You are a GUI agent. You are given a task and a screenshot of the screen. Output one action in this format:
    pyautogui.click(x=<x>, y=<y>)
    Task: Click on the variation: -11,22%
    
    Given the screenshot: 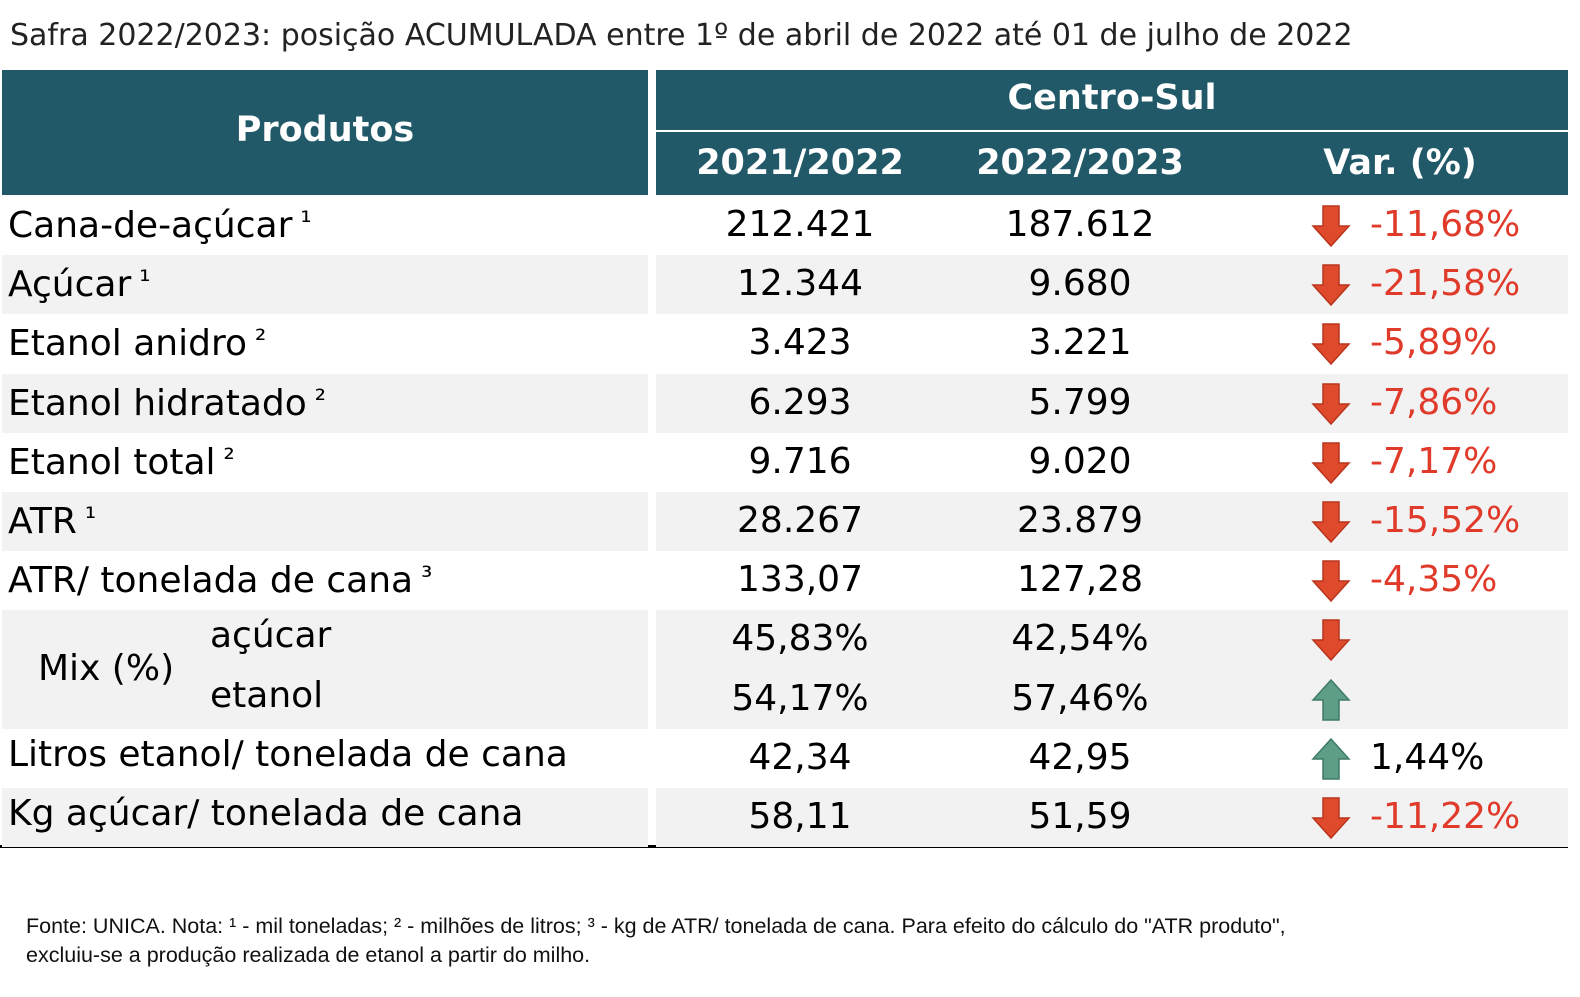 What is the action you would take?
    pyautogui.click(x=1445, y=816)
    